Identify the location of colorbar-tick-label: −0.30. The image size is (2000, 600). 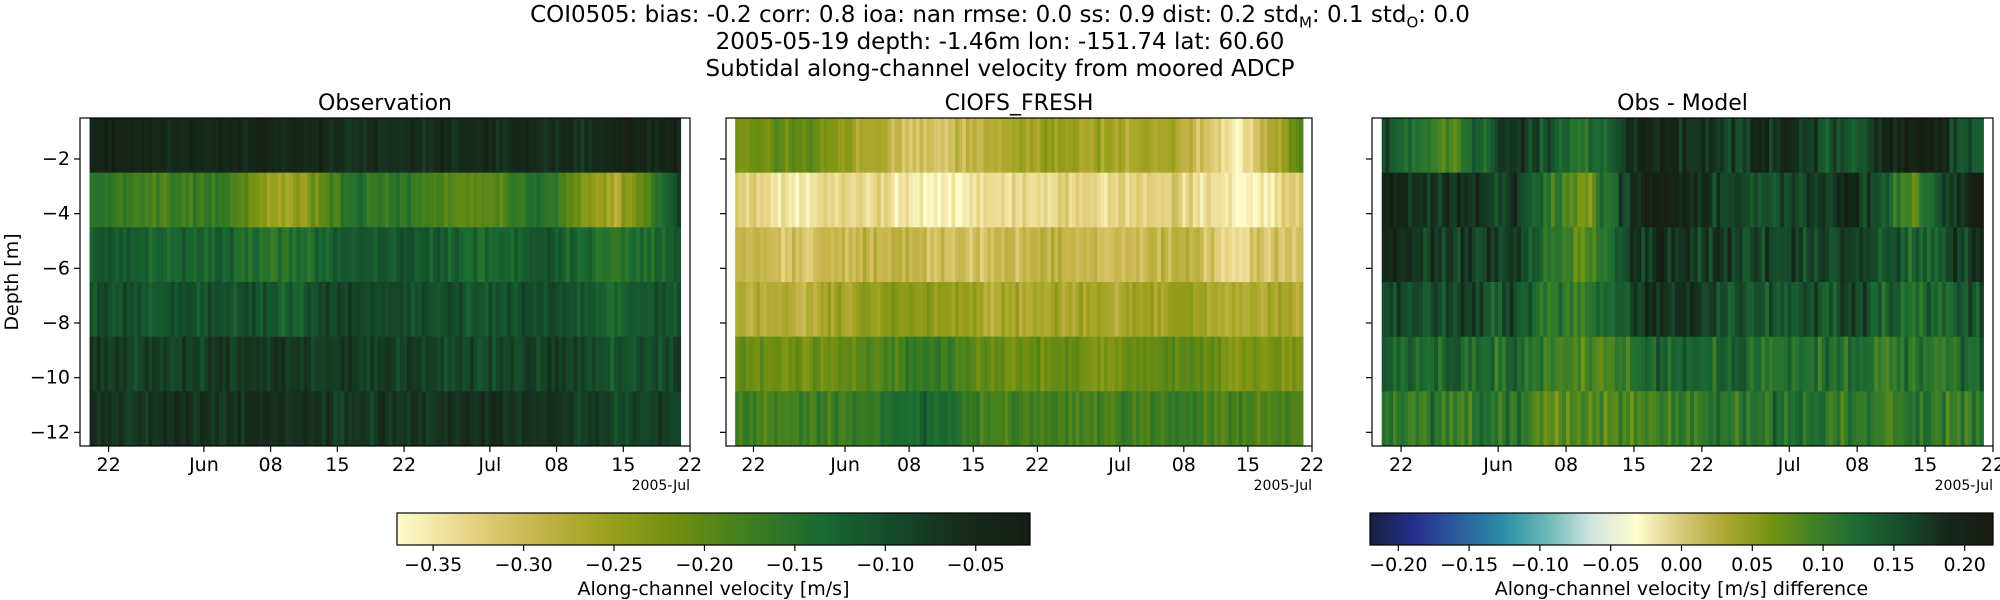
(523, 565).